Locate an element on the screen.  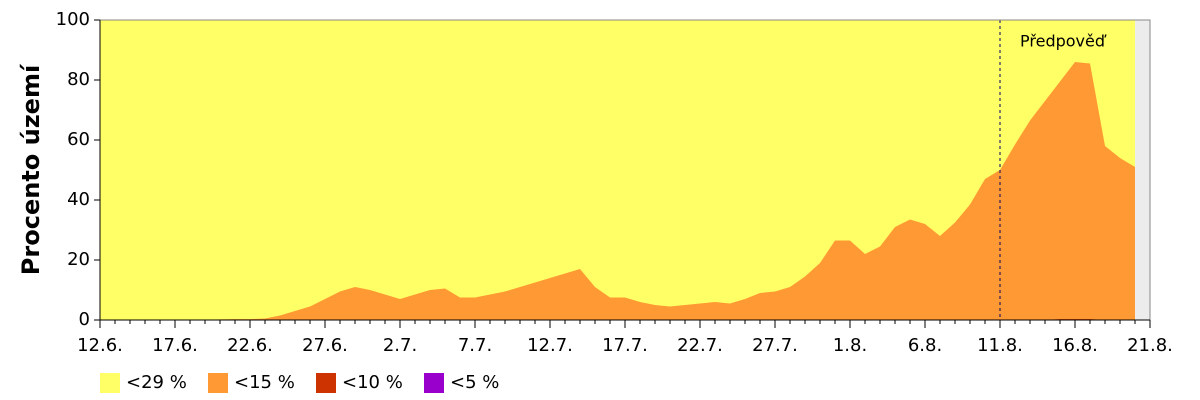
x-tick-label: 21.8. is located at coordinates (1150, 345).